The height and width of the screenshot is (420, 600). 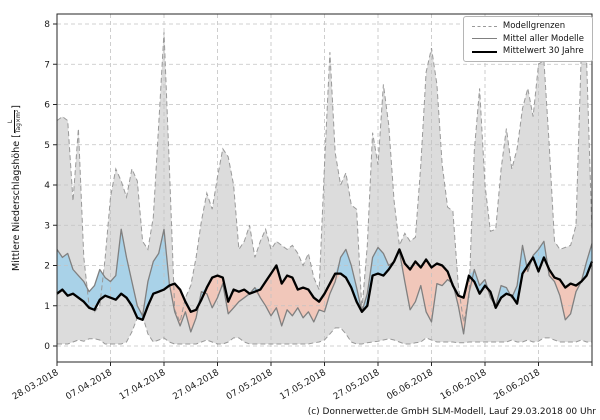 What do you see at coordinates (47, 186) in the screenshot?
I see `y-tick-label: 4` at bounding box center [47, 186].